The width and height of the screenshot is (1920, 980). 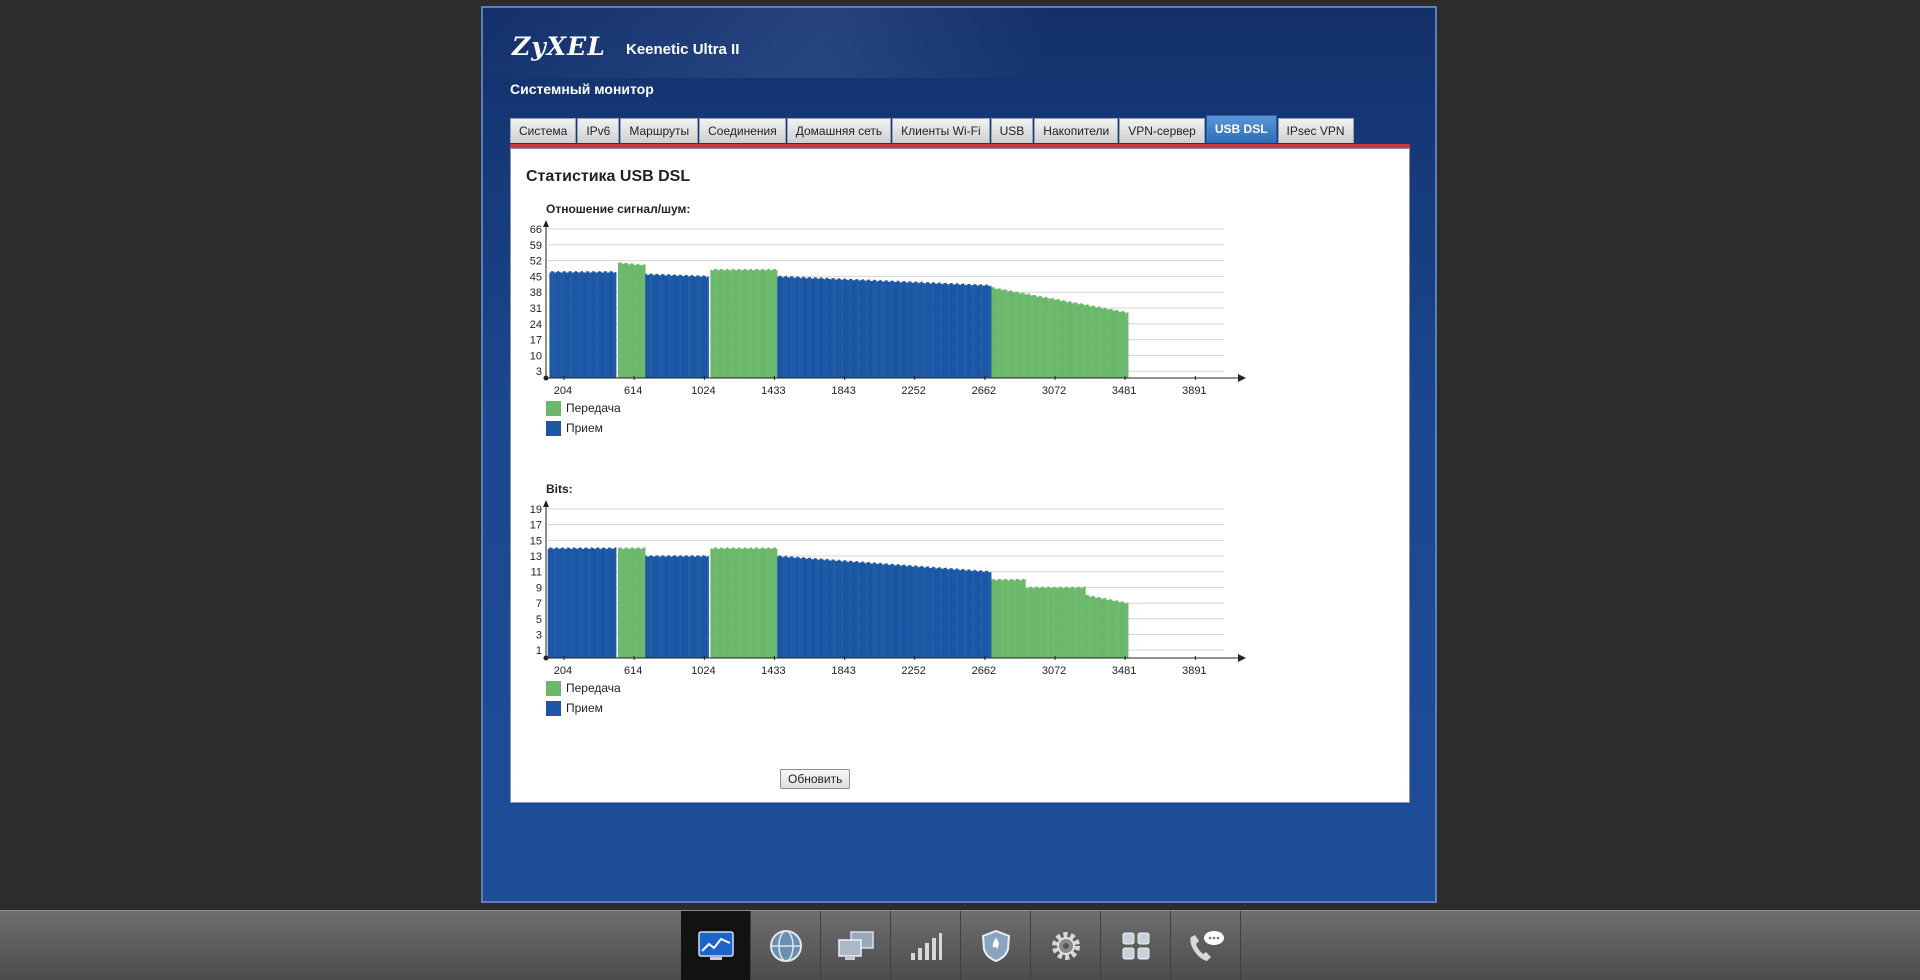 What do you see at coordinates (763, 43) in the screenshot?
I see `header-glow` at bounding box center [763, 43].